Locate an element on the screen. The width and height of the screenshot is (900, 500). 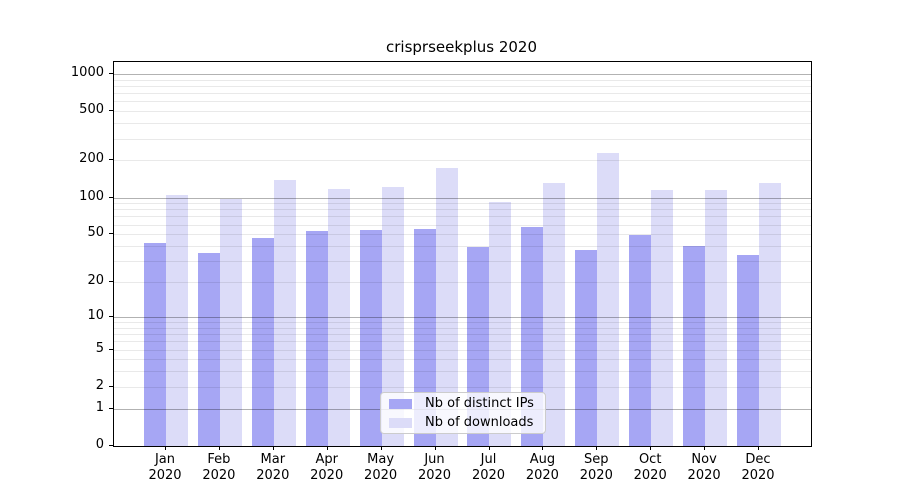
bar-downloads-nov is located at coordinates (716, 318).